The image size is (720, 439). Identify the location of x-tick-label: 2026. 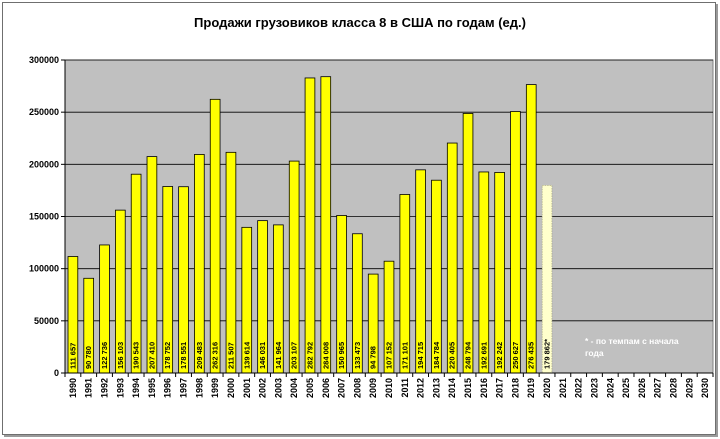
(642, 388).